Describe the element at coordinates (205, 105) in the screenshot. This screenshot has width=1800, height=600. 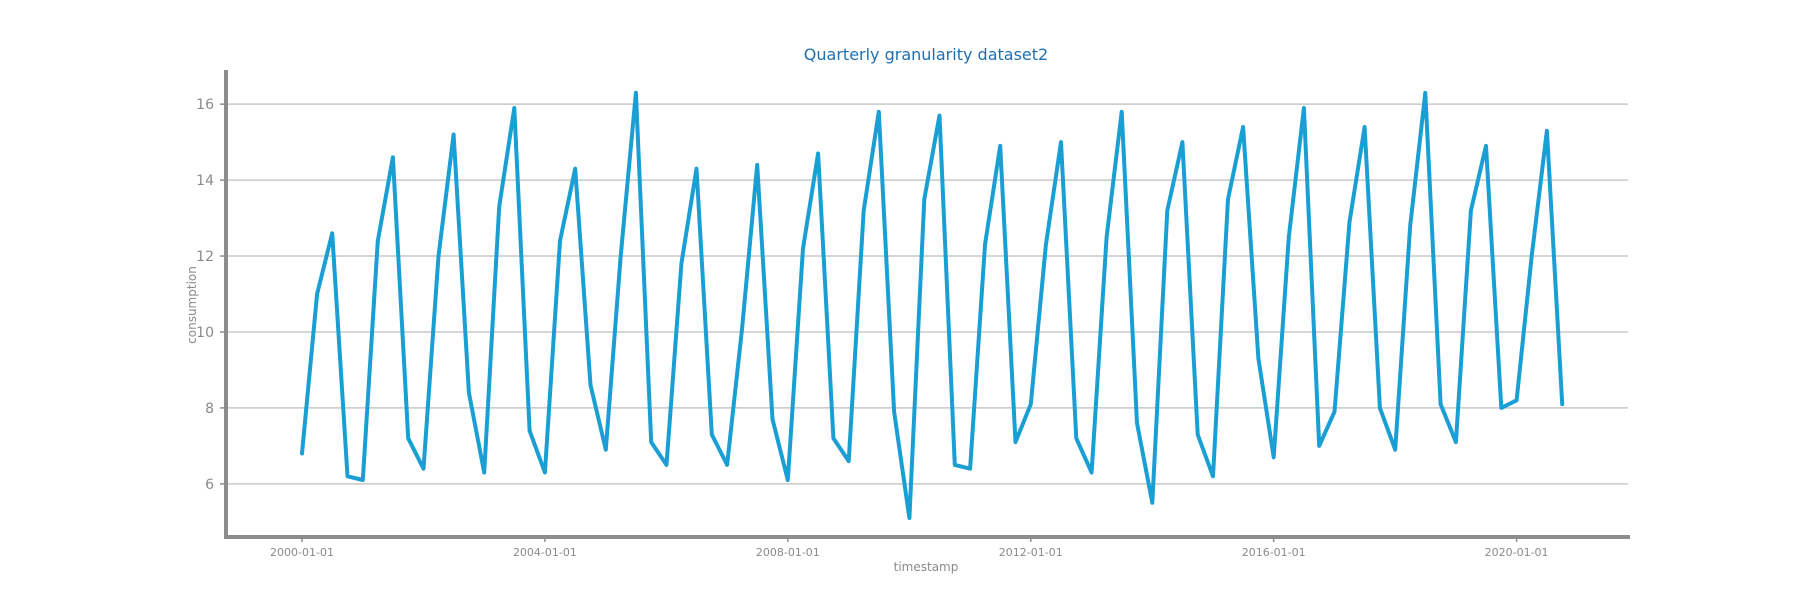
I see `y-tick-label: 16` at that location.